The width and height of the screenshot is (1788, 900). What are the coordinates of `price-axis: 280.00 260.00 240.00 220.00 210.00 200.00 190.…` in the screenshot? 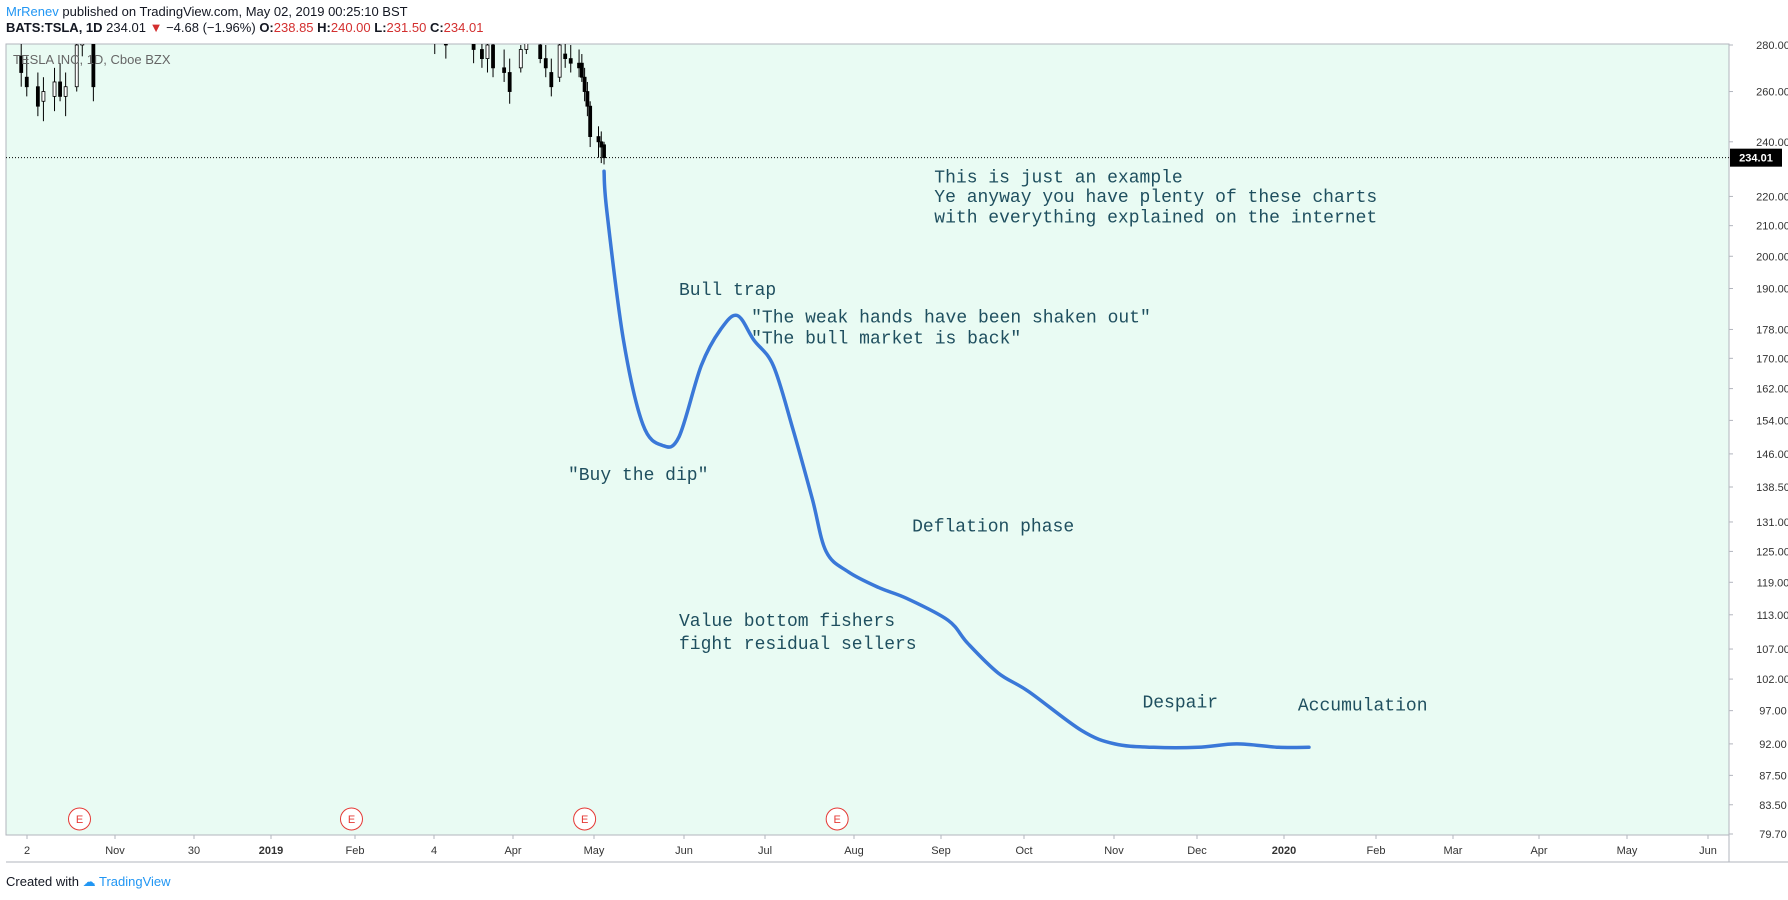 It's located at (1758, 440).